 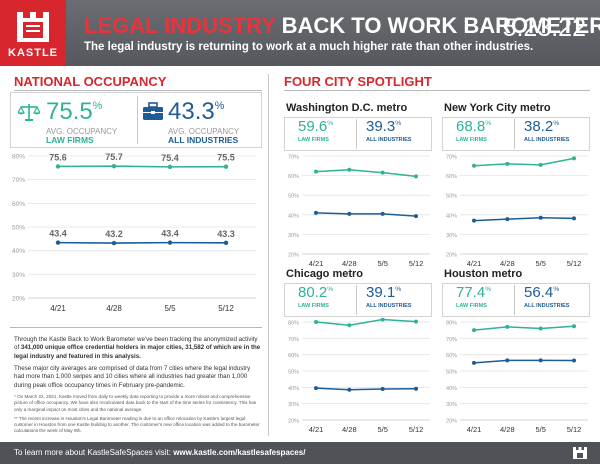 What do you see at coordinates (74, 111) in the screenshot?
I see `national-law-value: 75.5%` at bounding box center [74, 111].